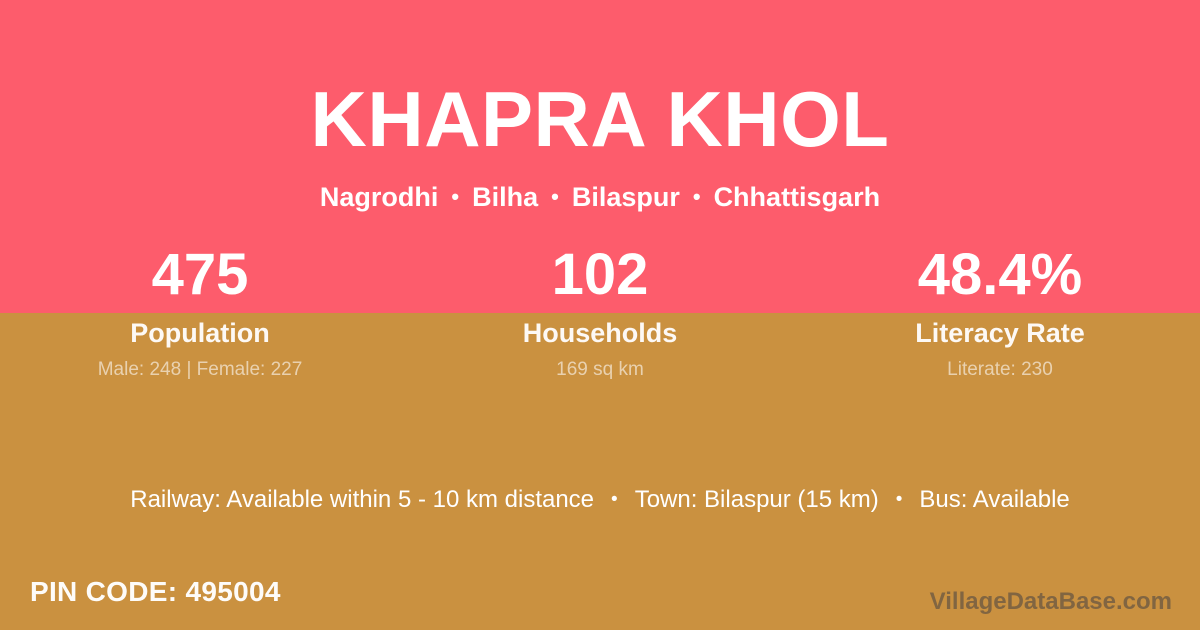 The width and height of the screenshot is (1200, 630). I want to click on population-label: Population, so click(200, 333).